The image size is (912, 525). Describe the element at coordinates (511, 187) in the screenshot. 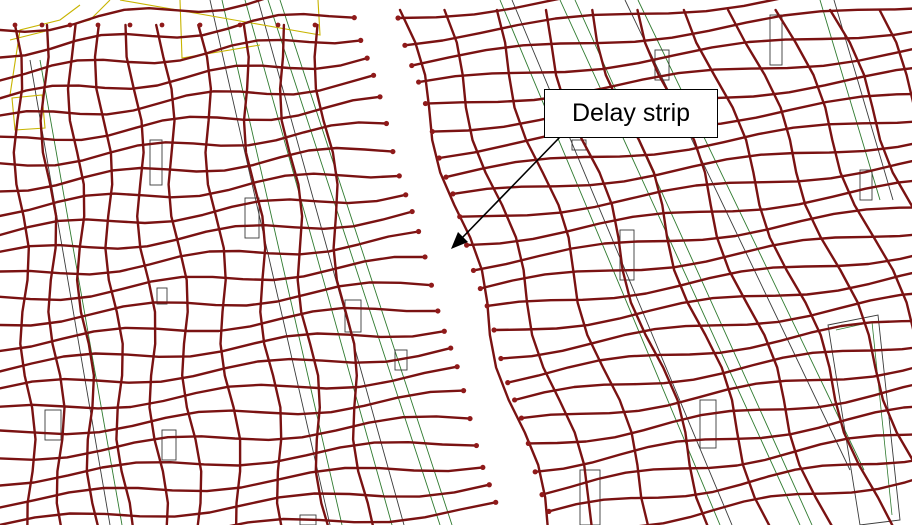

I see `callout-arrow-line` at that location.